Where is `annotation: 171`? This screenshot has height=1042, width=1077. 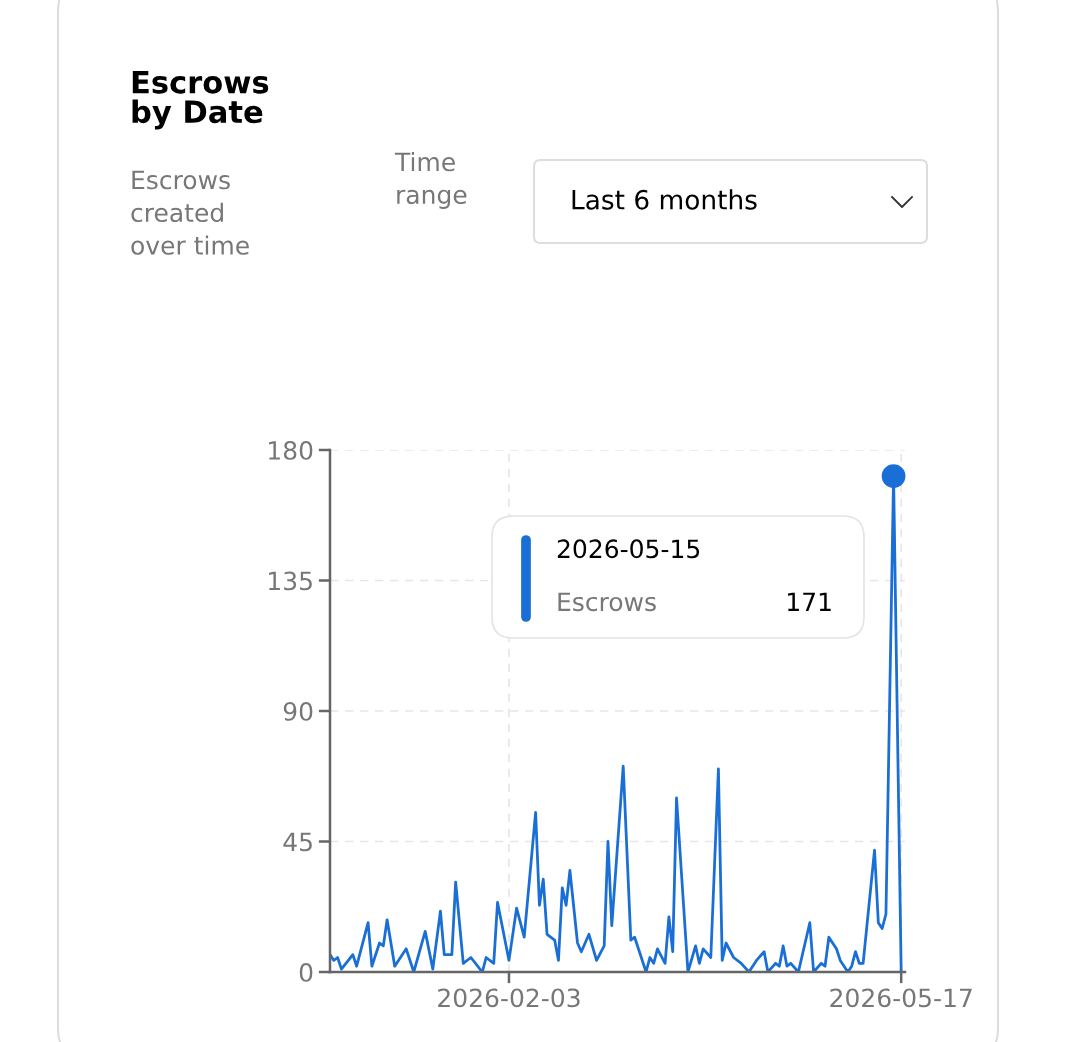
annotation: 171 is located at coordinates (809, 601).